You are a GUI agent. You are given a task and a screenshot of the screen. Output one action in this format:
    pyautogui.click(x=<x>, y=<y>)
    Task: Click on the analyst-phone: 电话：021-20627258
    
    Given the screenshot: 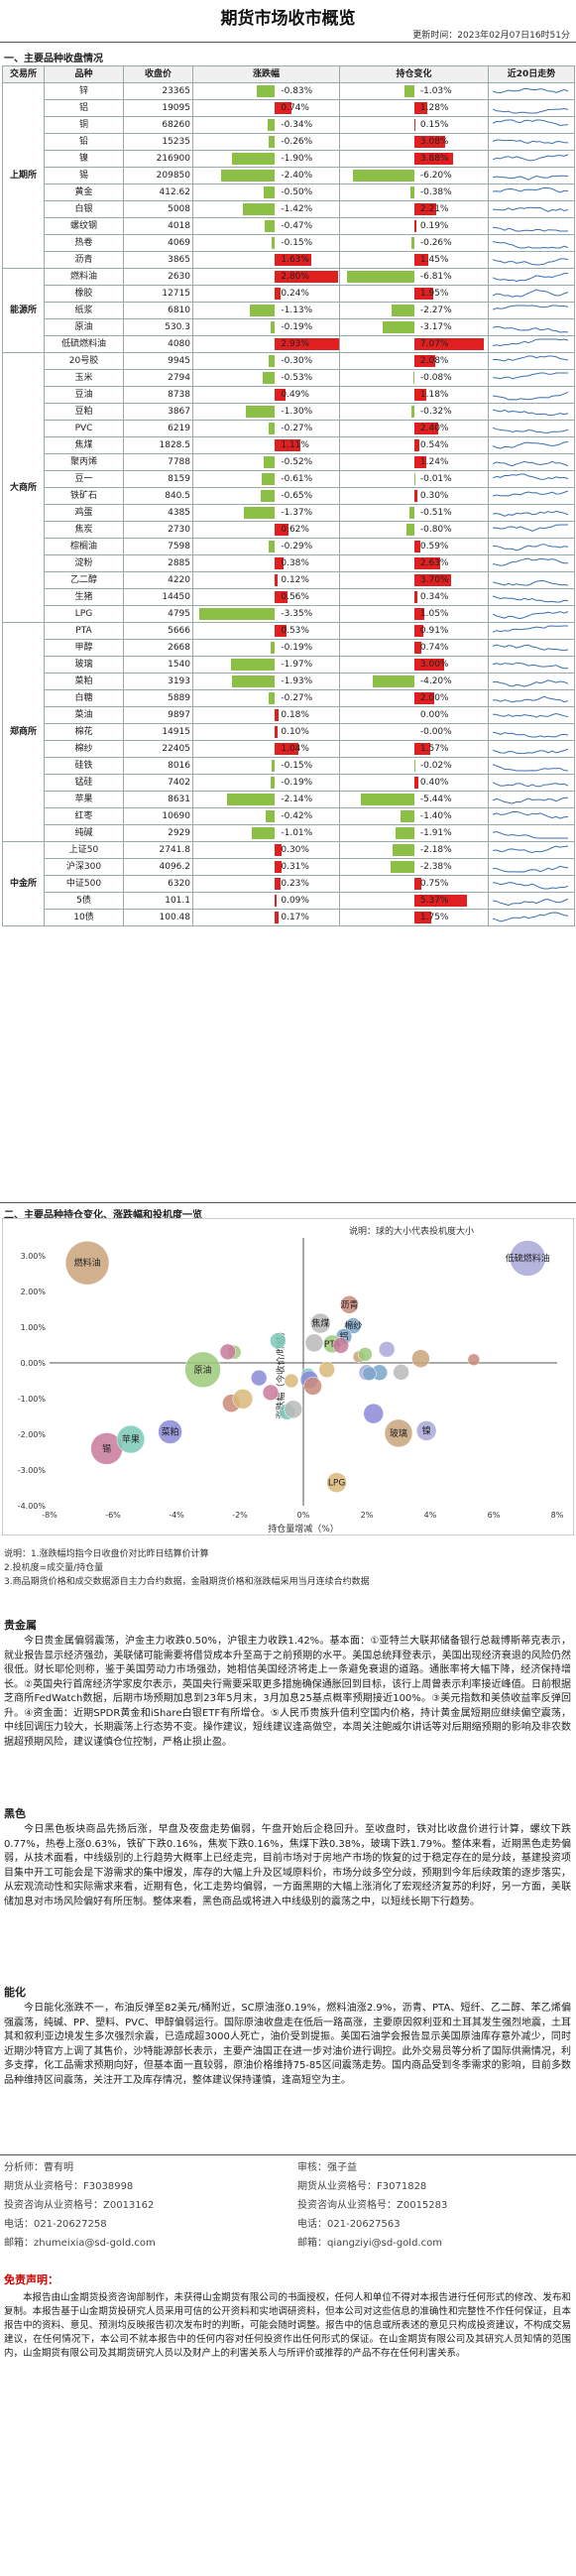 What is the action you would take?
    pyautogui.click(x=55, y=2224)
    